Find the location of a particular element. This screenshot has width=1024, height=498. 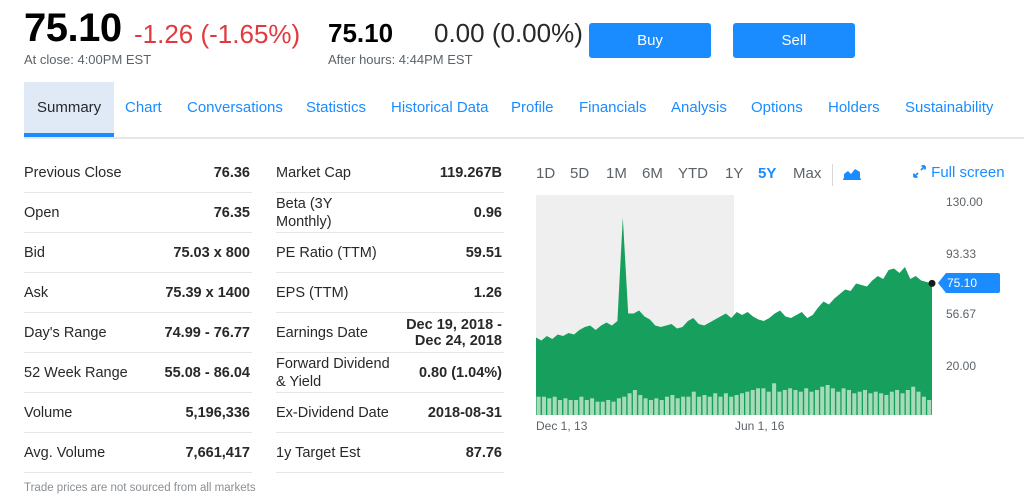

stat-label: Earnings Date is located at coordinates (322, 333).